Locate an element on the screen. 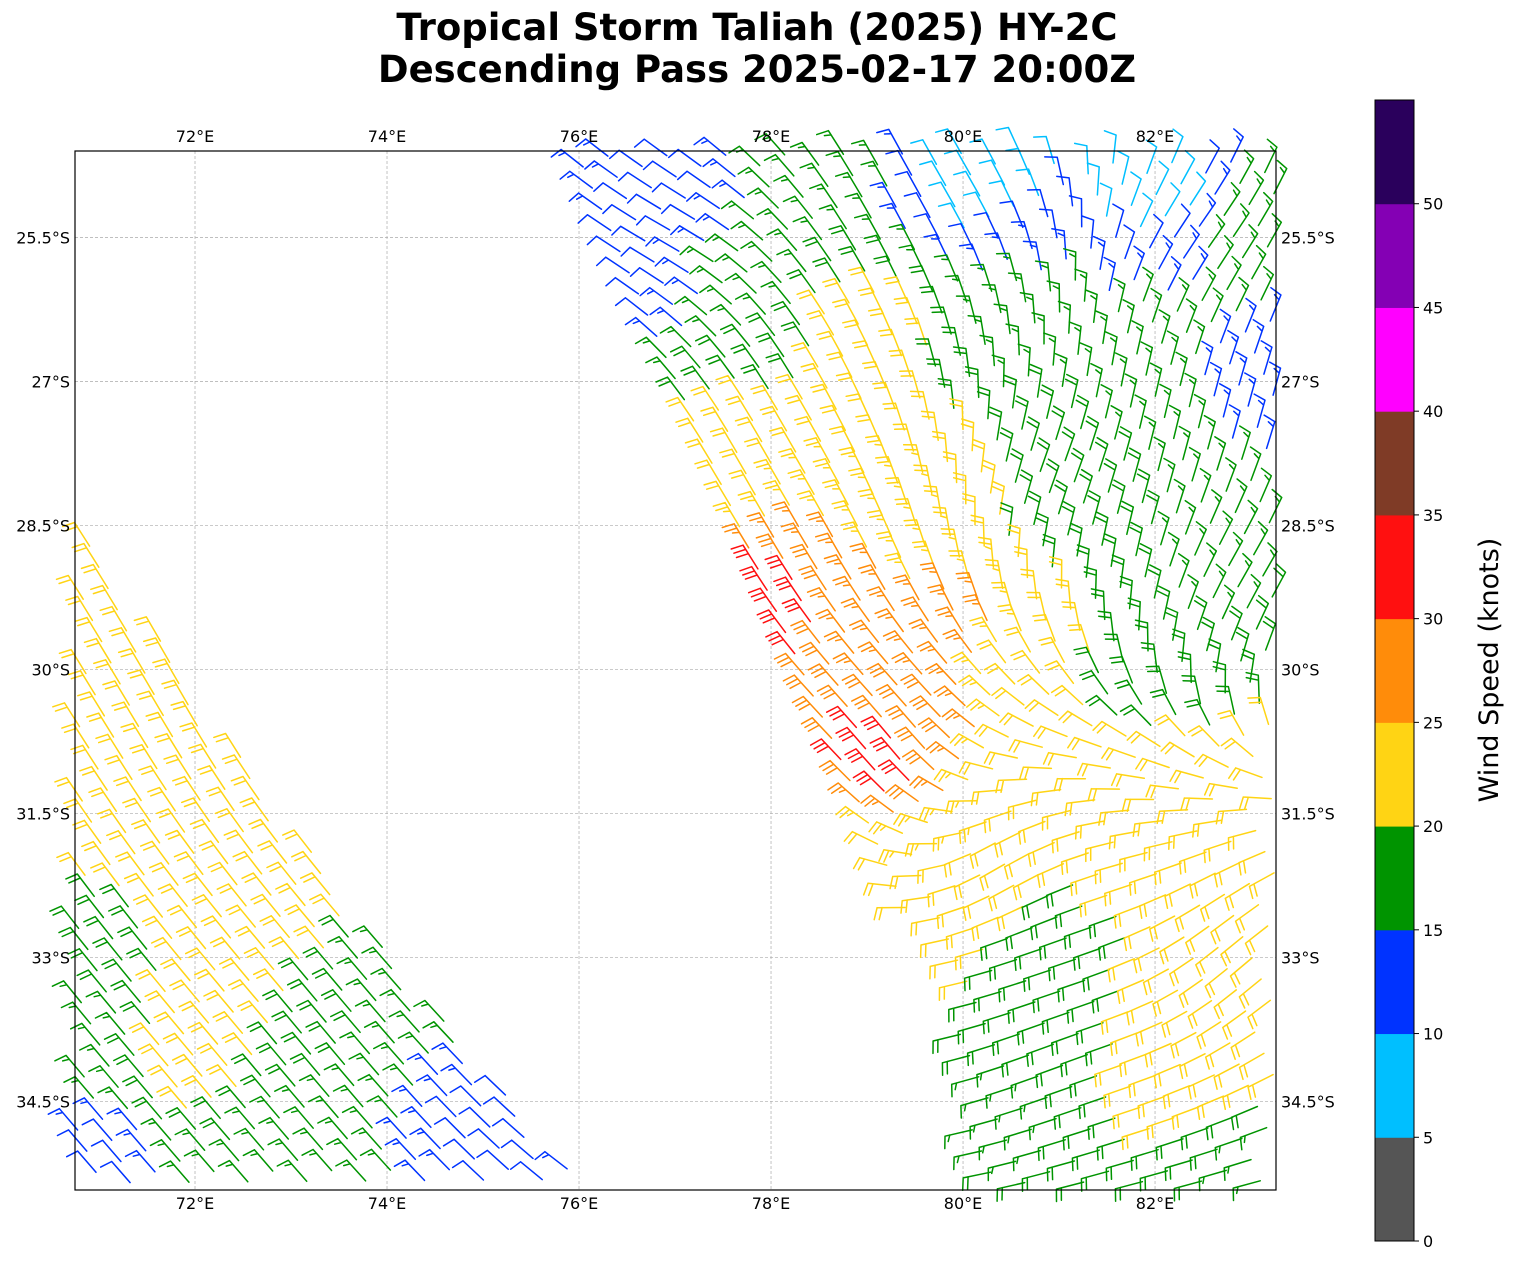 Image resolution: width=1513 pixels, height=1264 pixels. colorbar-tick-label: 5 is located at coordinates (1428, 1137).